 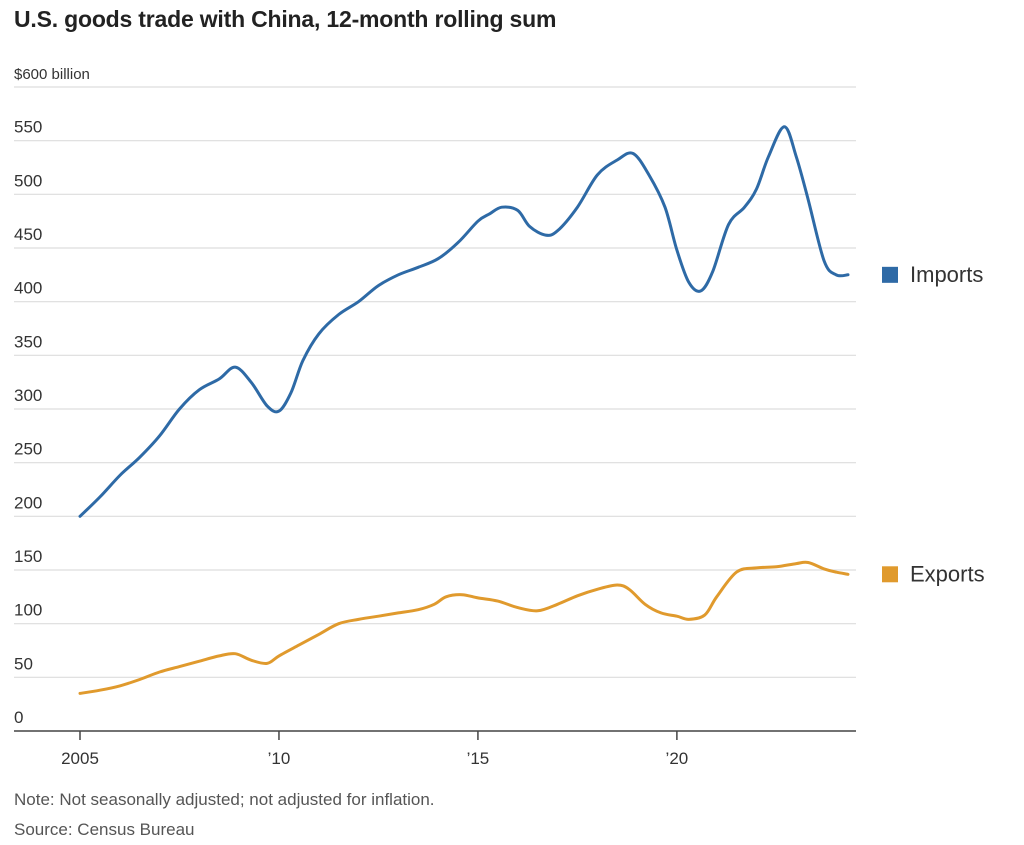 What do you see at coordinates (80, 758) in the screenshot?
I see `x-tick-label: 2005` at bounding box center [80, 758].